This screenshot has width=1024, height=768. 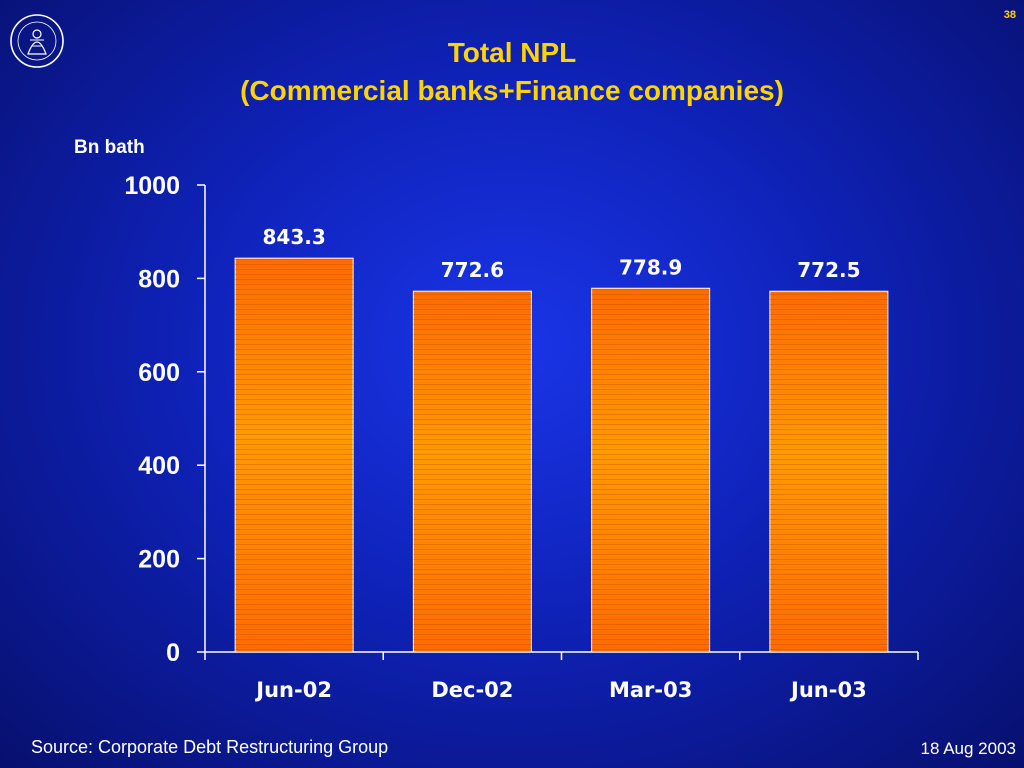 I want to click on data-label: 772.5, so click(x=828, y=270).